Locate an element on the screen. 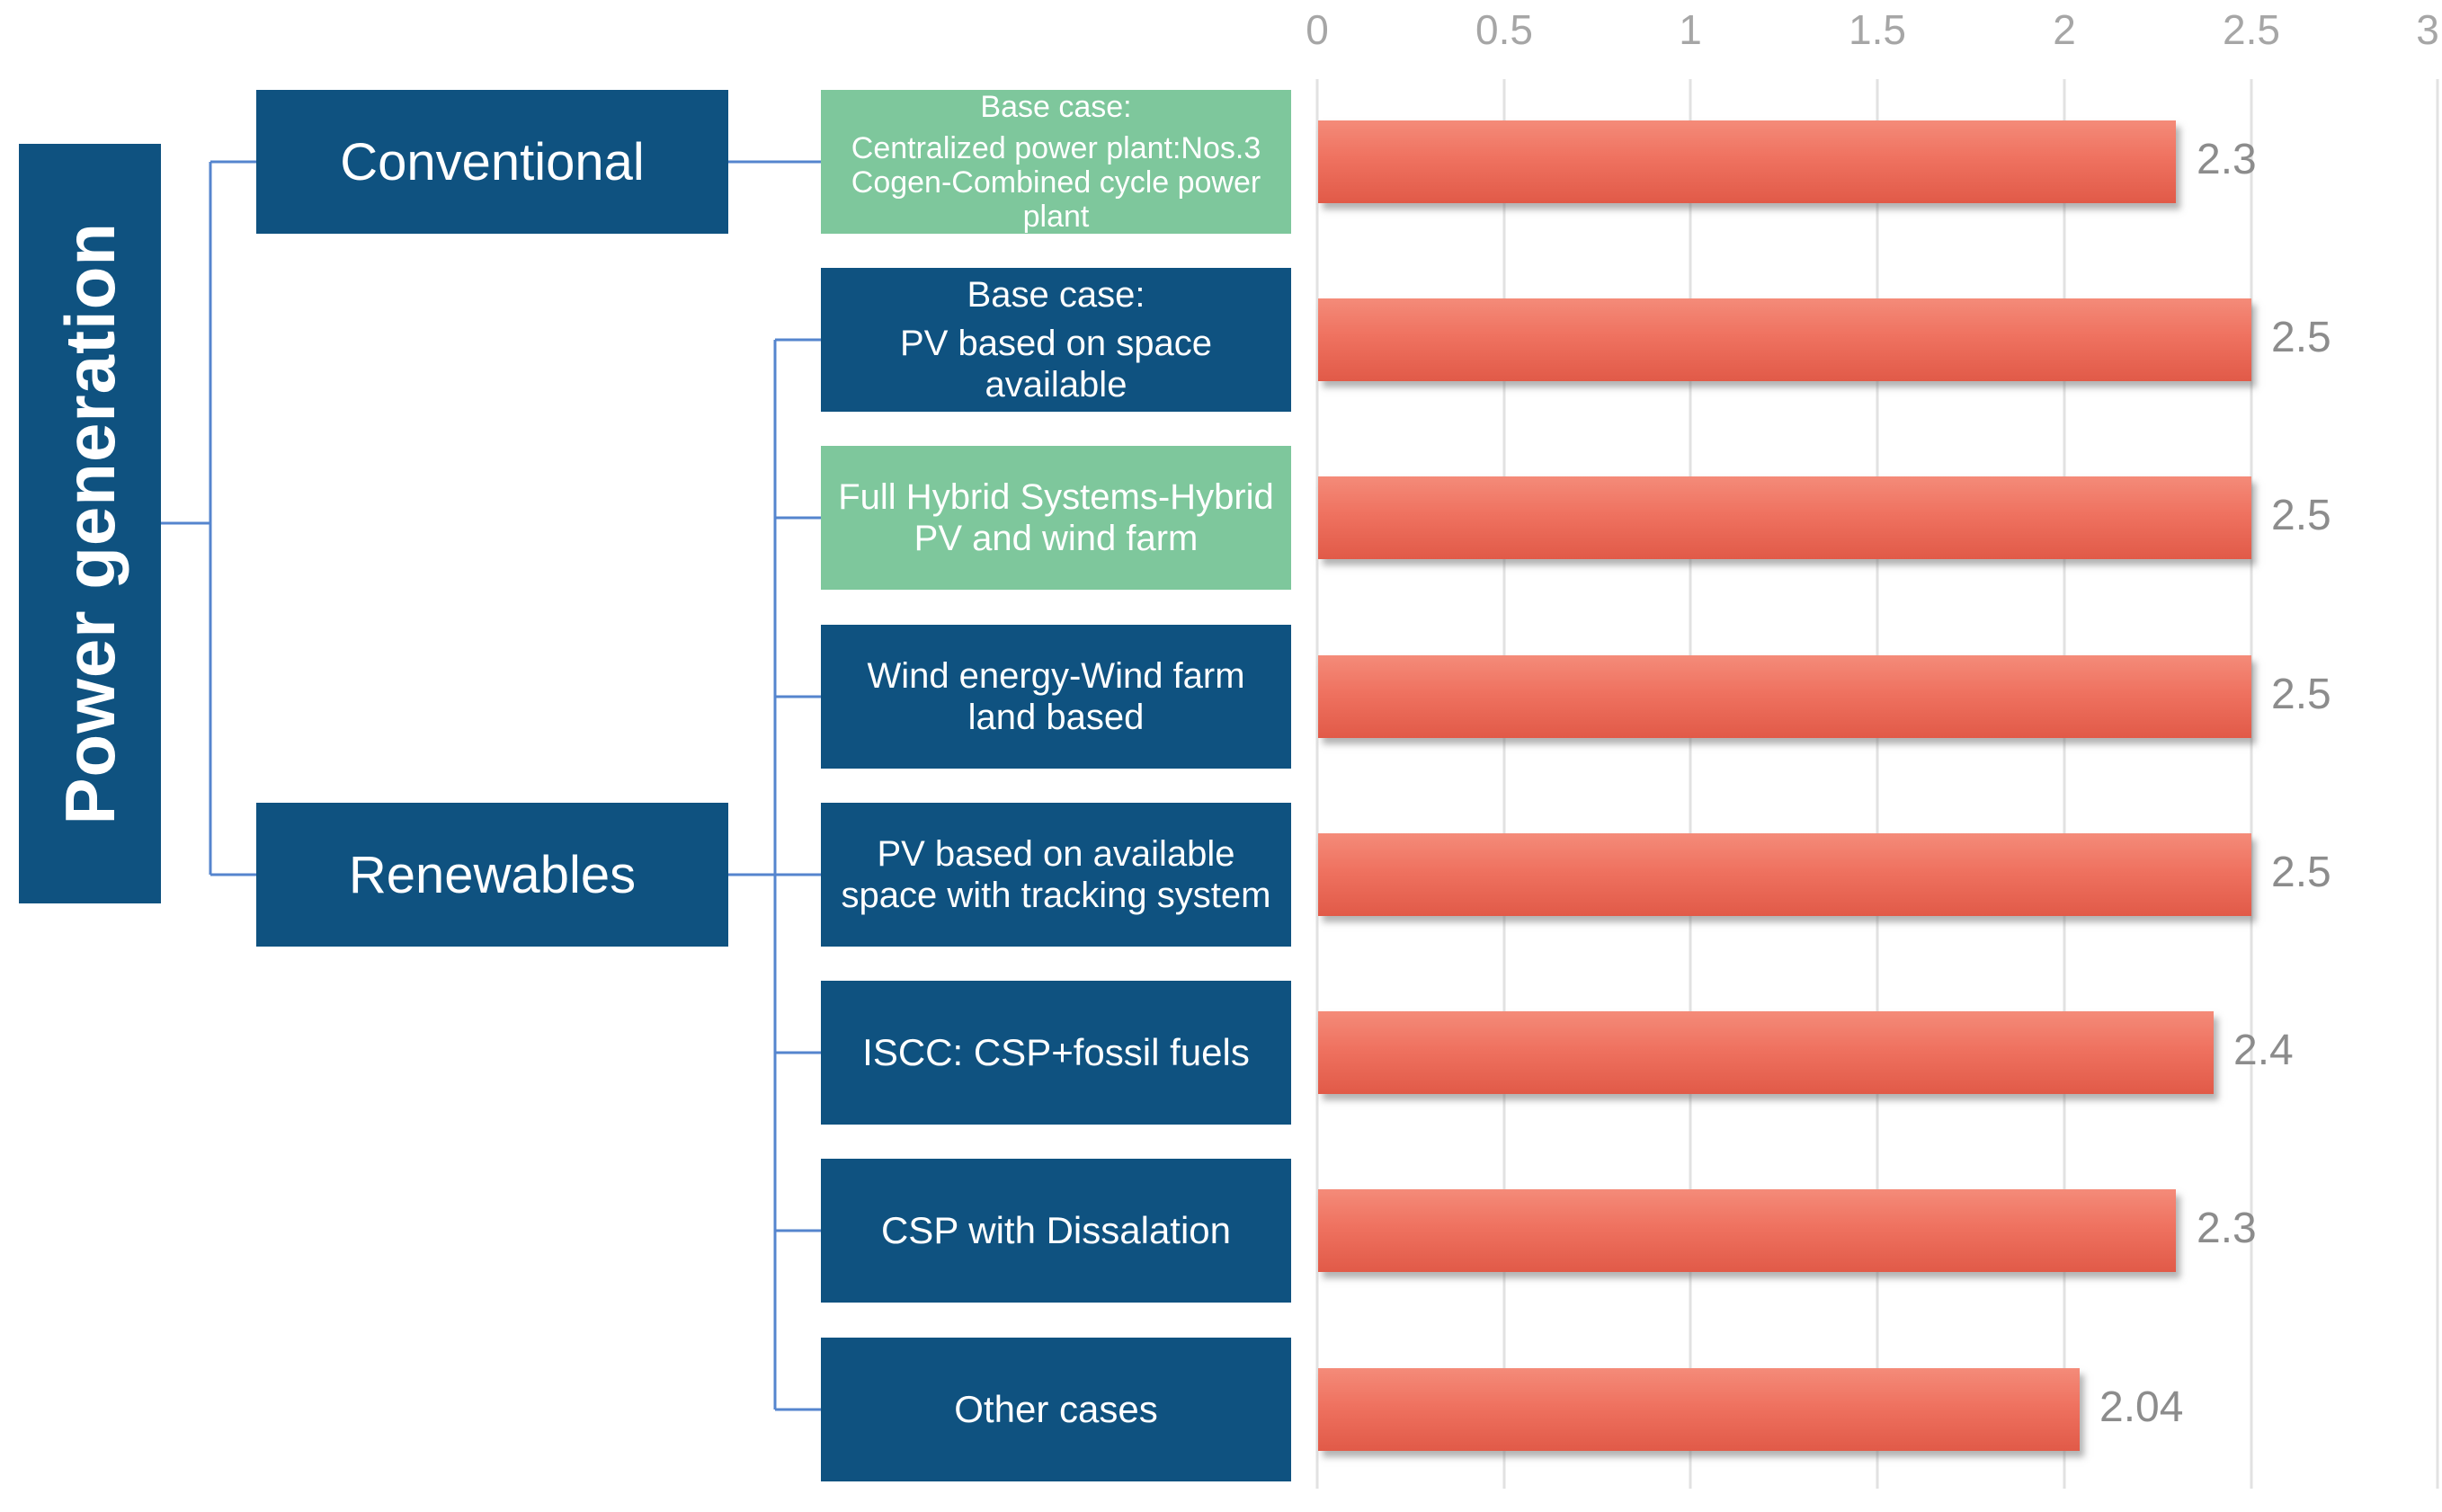 The height and width of the screenshot is (1512, 2442). category-label: Other cases is located at coordinates (1056, 1408).